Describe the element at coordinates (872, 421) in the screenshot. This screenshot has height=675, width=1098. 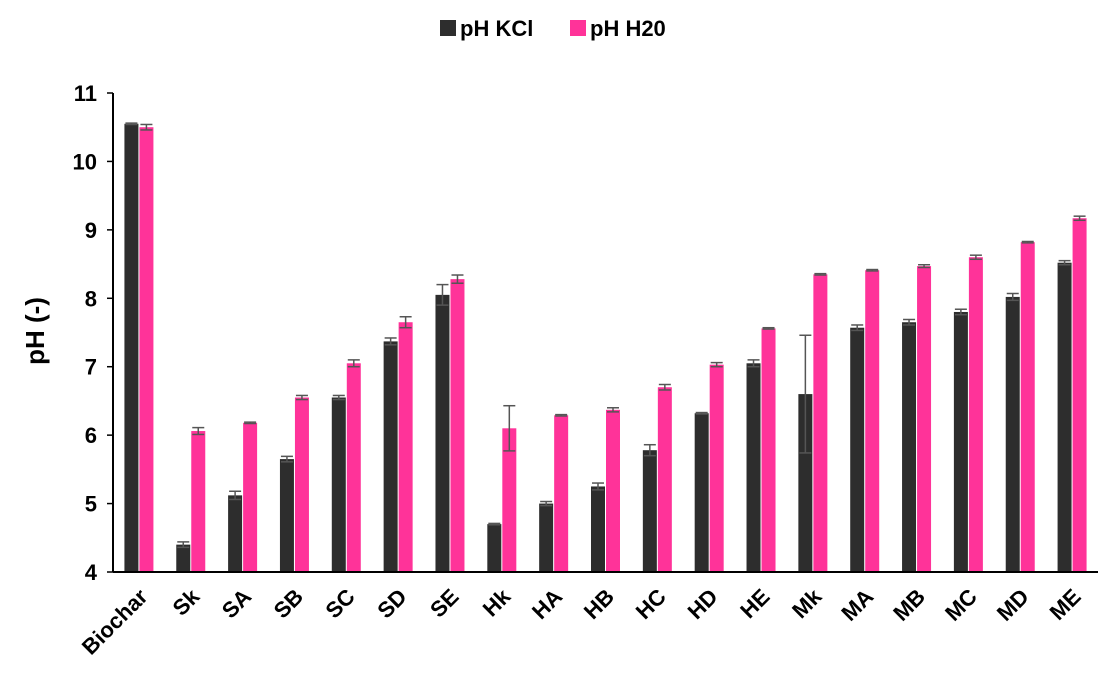
I see `bar-ph-h20-ma` at that location.